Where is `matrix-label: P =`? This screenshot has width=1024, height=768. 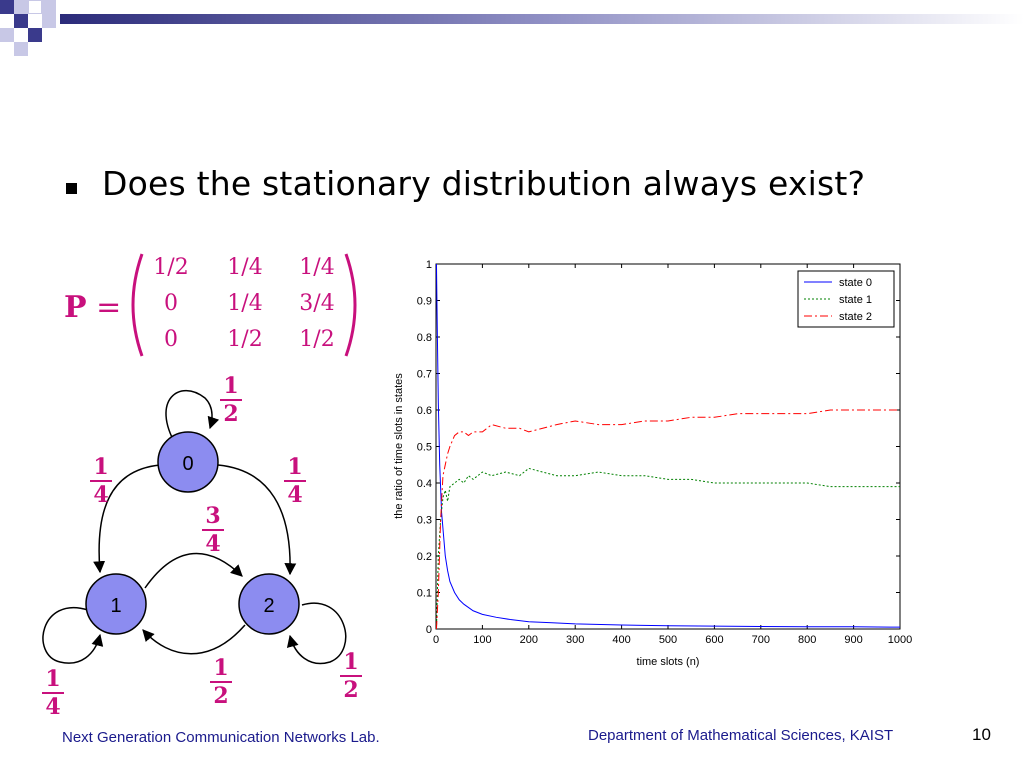
matrix-label: P = is located at coordinates (93, 307).